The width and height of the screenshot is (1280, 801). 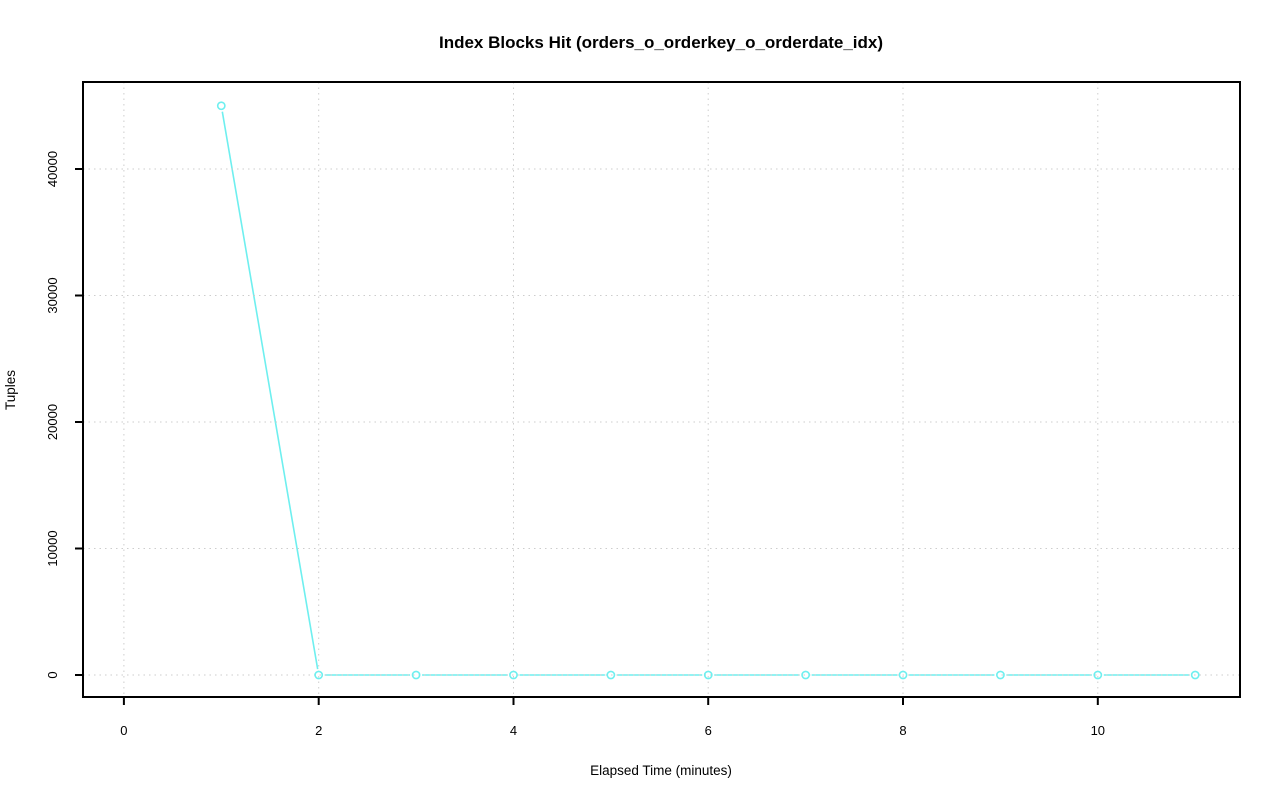 I want to click on x-tick-label: 6, so click(x=708, y=730).